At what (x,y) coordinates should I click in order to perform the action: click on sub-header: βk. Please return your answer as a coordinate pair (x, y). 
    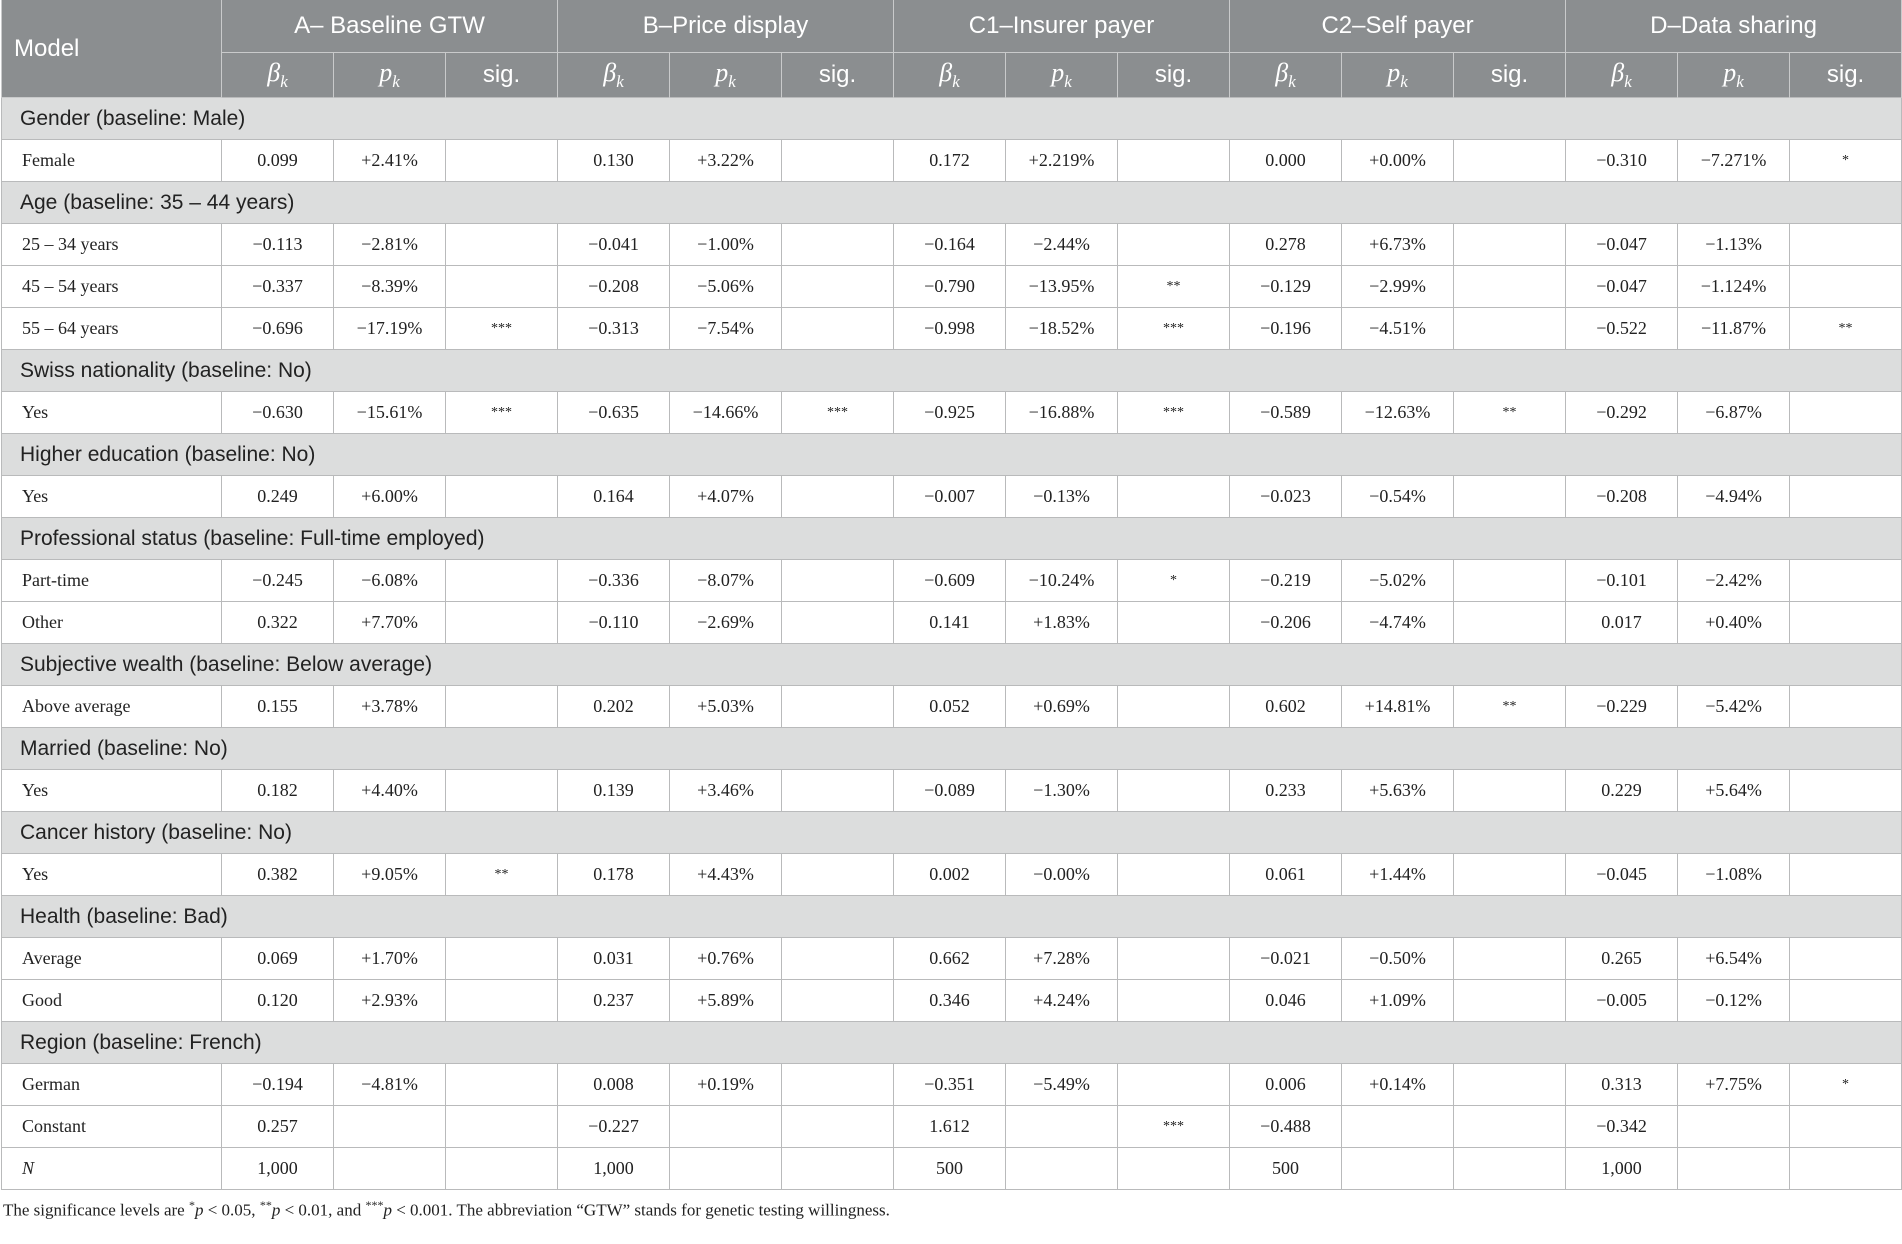
    Looking at the image, I should click on (1622, 75).